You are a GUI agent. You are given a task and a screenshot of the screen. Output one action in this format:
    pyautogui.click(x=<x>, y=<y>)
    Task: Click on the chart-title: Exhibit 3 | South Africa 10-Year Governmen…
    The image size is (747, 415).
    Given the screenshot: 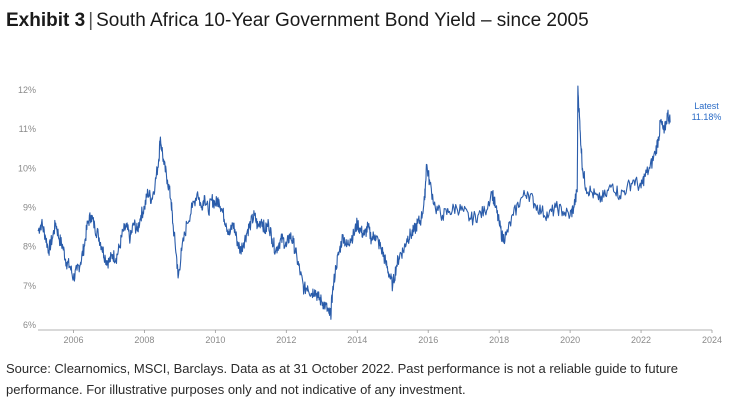 What is the action you would take?
    pyautogui.click(x=297, y=21)
    